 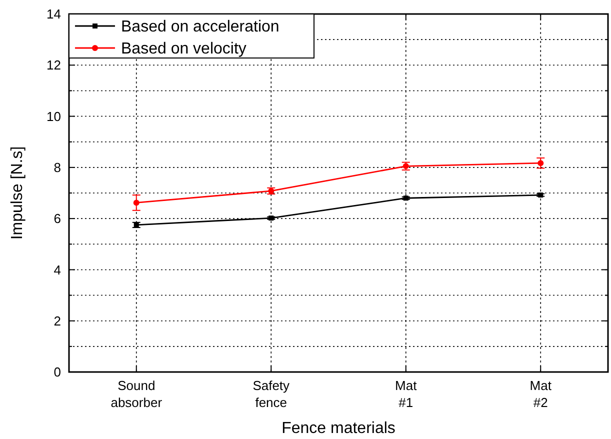 What do you see at coordinates (17, 193) in the screenshot?
I see `y-axis-title: Impulse [N.s]` at bounding box center [17, 193].